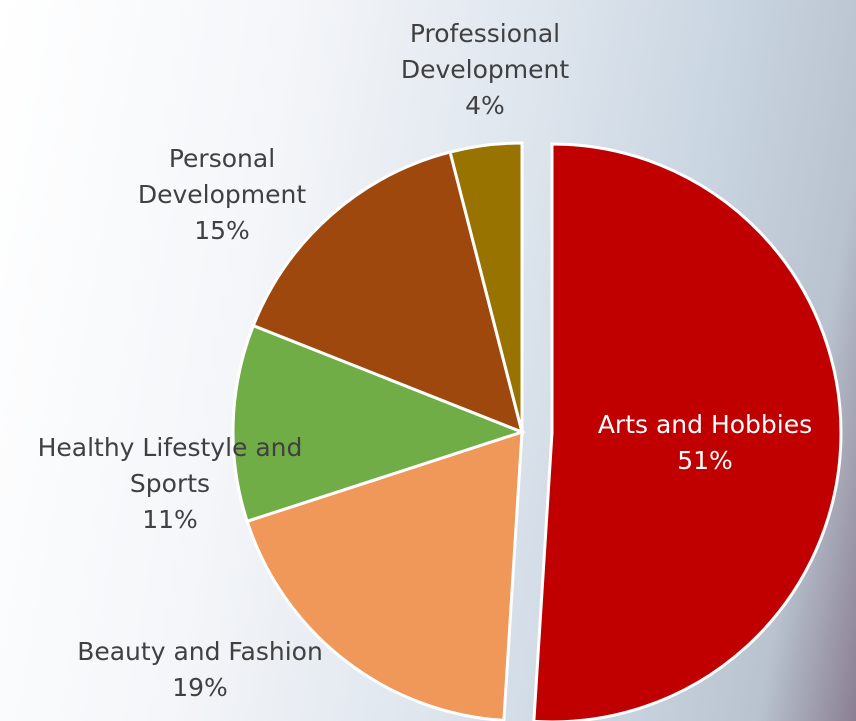 This screenshot has width=856, height=721. I want to click on data-label: Healthy Lifestyle and Sports 11%, so click(170, 484).